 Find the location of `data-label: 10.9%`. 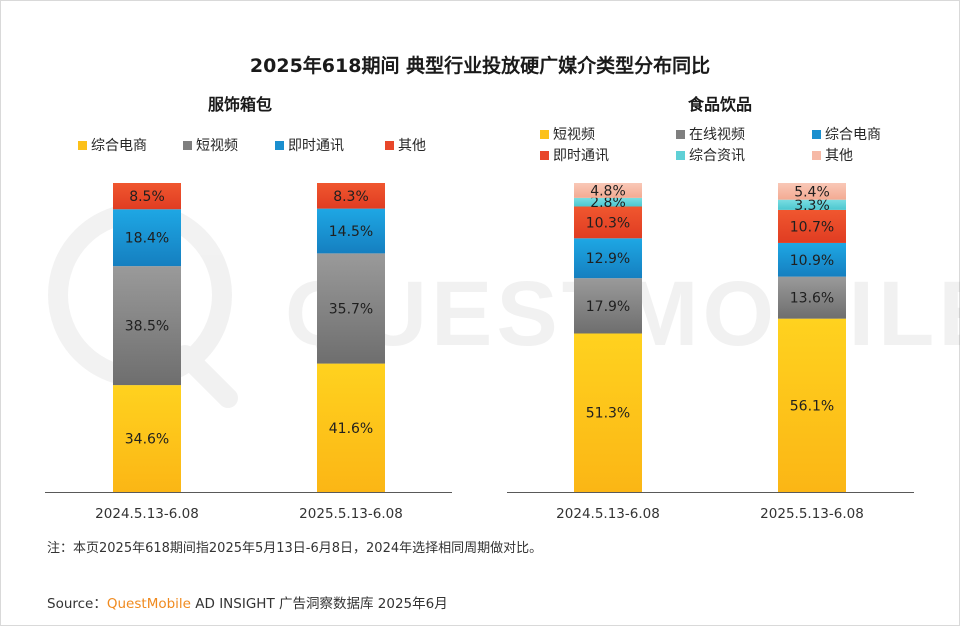

data-label: 10.9% is located at coordinates (812, 261).